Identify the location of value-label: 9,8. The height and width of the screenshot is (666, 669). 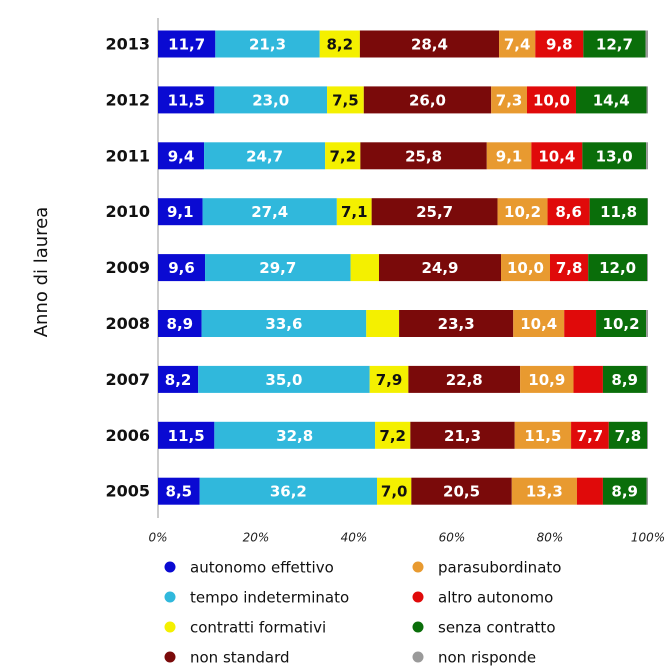
(559, 45).